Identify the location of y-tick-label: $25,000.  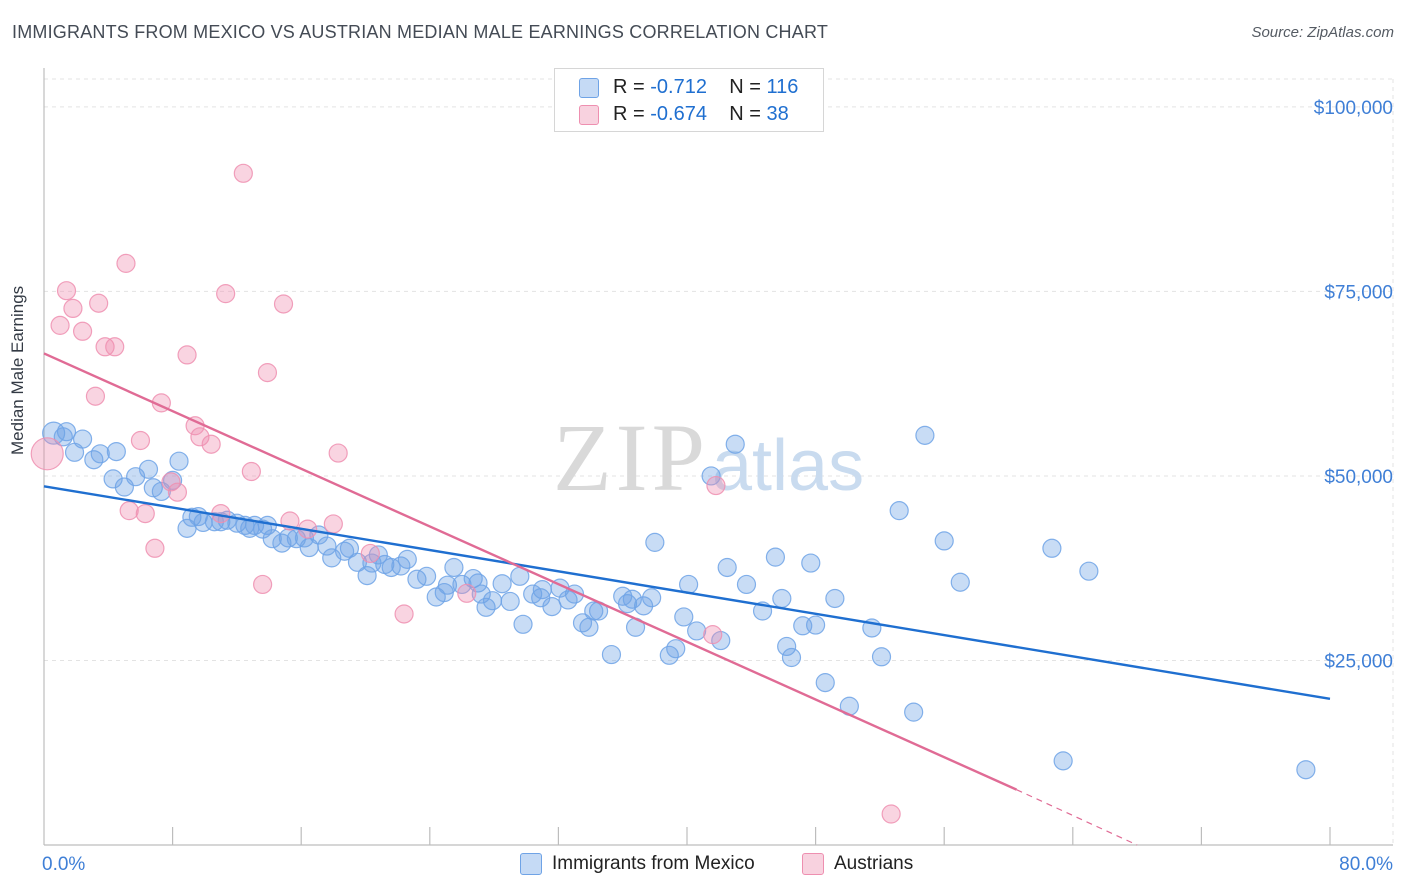
(1358, 661).